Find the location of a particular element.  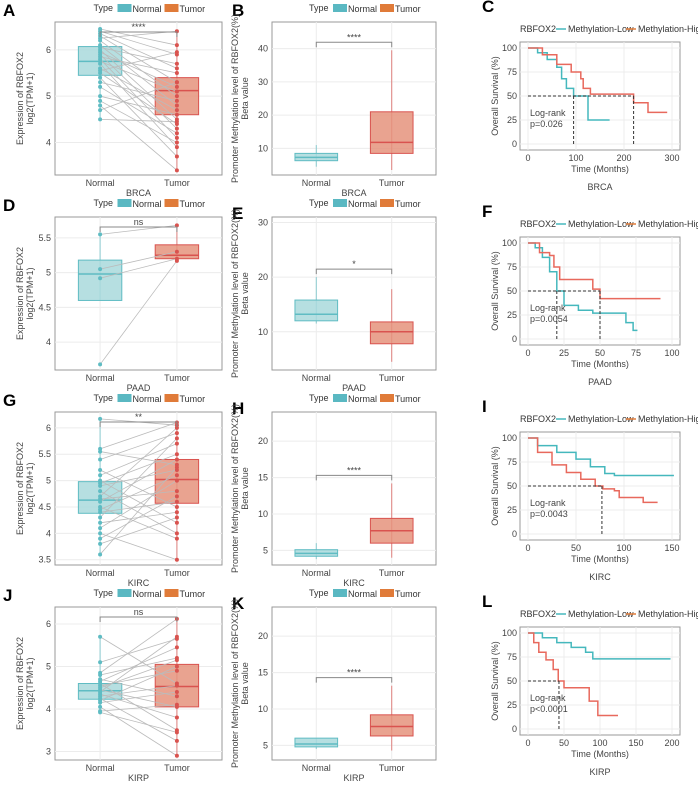

normal-box is located at coordinates (100, 280).